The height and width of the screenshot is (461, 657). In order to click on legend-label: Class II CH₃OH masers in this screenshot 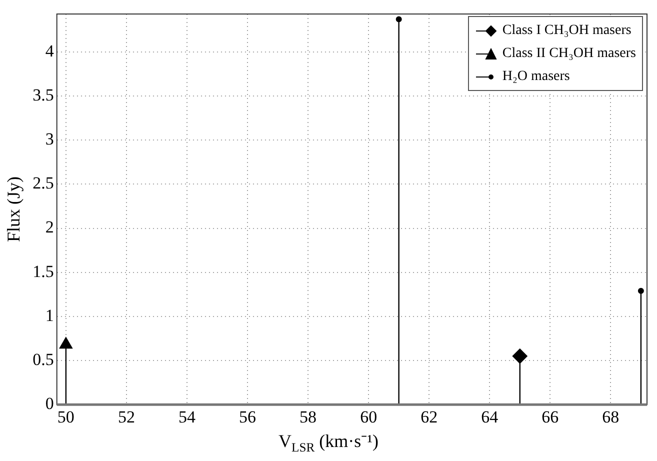, I will do `click(569, 54)`.